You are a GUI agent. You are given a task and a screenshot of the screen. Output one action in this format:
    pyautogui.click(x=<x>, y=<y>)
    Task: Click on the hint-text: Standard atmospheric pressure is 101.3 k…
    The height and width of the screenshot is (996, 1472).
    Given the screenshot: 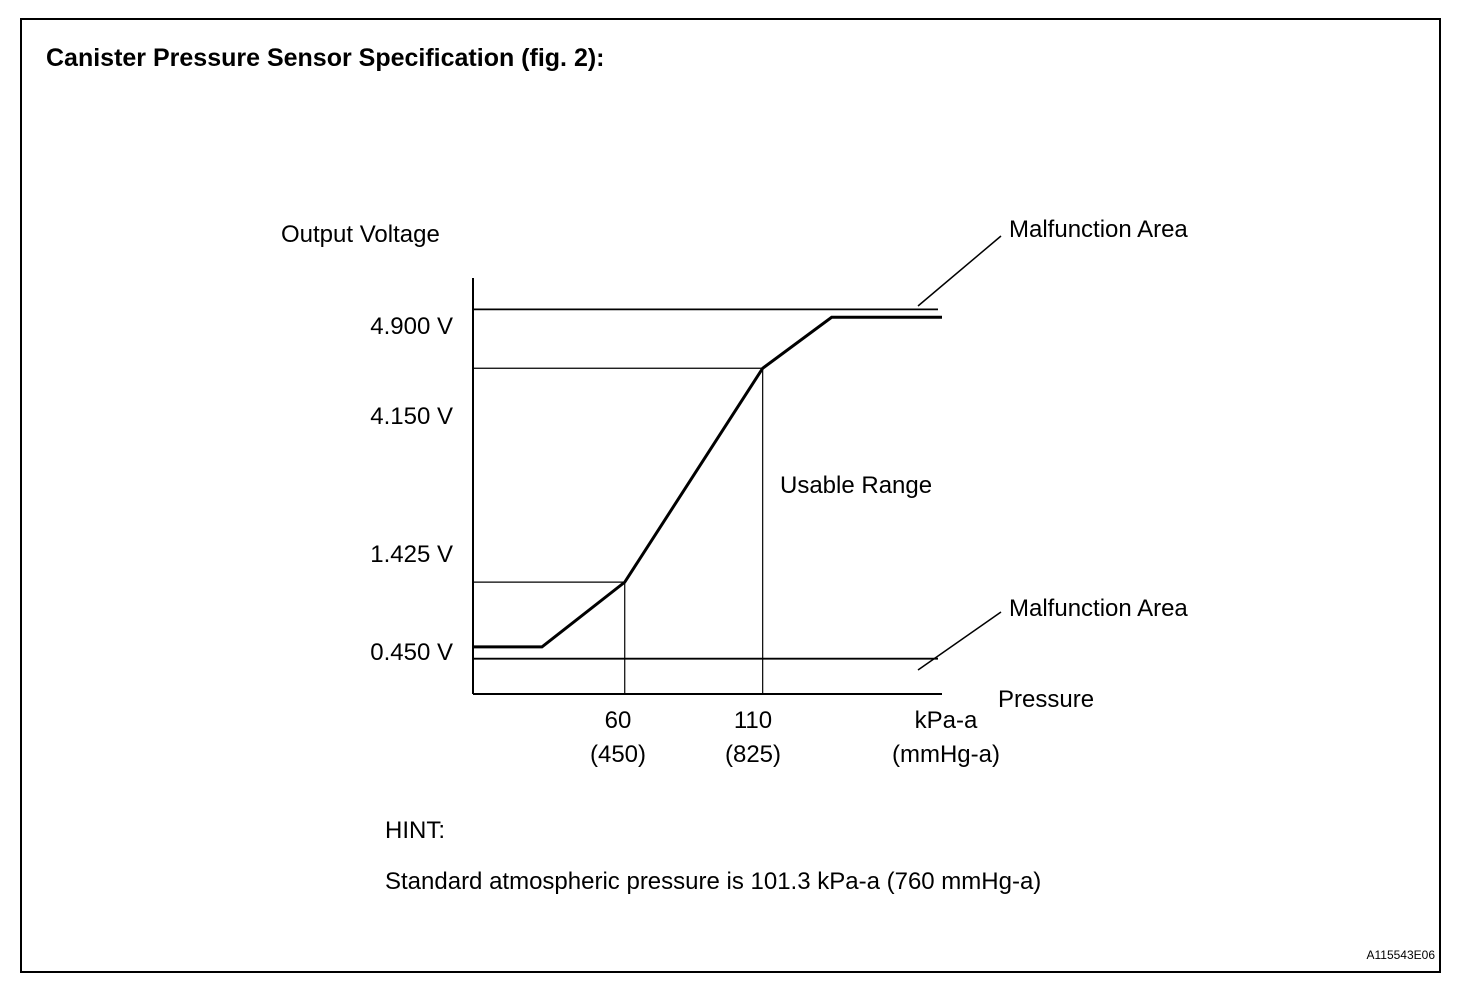 What is the action you would take?
    pyautogui.click(x=713, y=881)
    